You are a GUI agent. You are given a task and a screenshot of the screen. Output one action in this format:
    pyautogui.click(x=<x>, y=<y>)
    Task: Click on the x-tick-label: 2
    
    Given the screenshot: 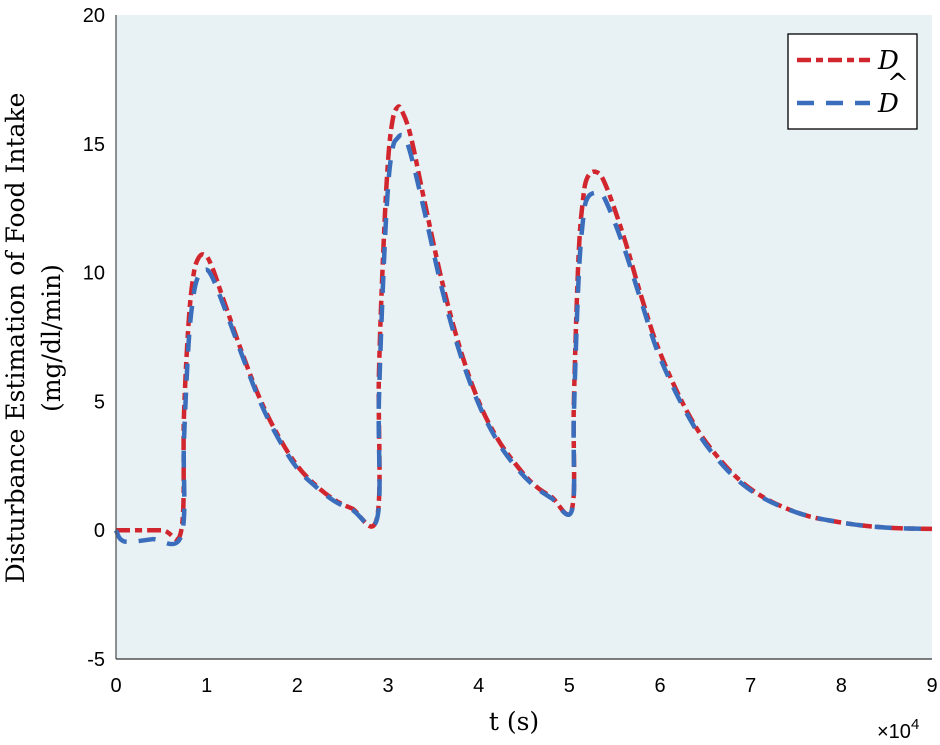 What is the action you would take?
    pyautogui.click(x=297, y=686)
    